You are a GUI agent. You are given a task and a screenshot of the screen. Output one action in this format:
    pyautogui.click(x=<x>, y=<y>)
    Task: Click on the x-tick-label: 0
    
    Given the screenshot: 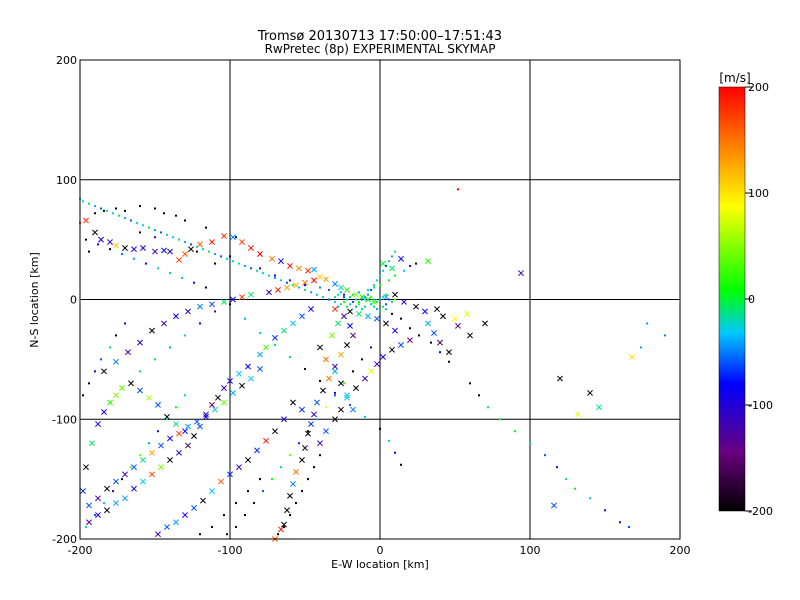 What is the action you would take?
    pyautogui.click(x=380, y=550)
    